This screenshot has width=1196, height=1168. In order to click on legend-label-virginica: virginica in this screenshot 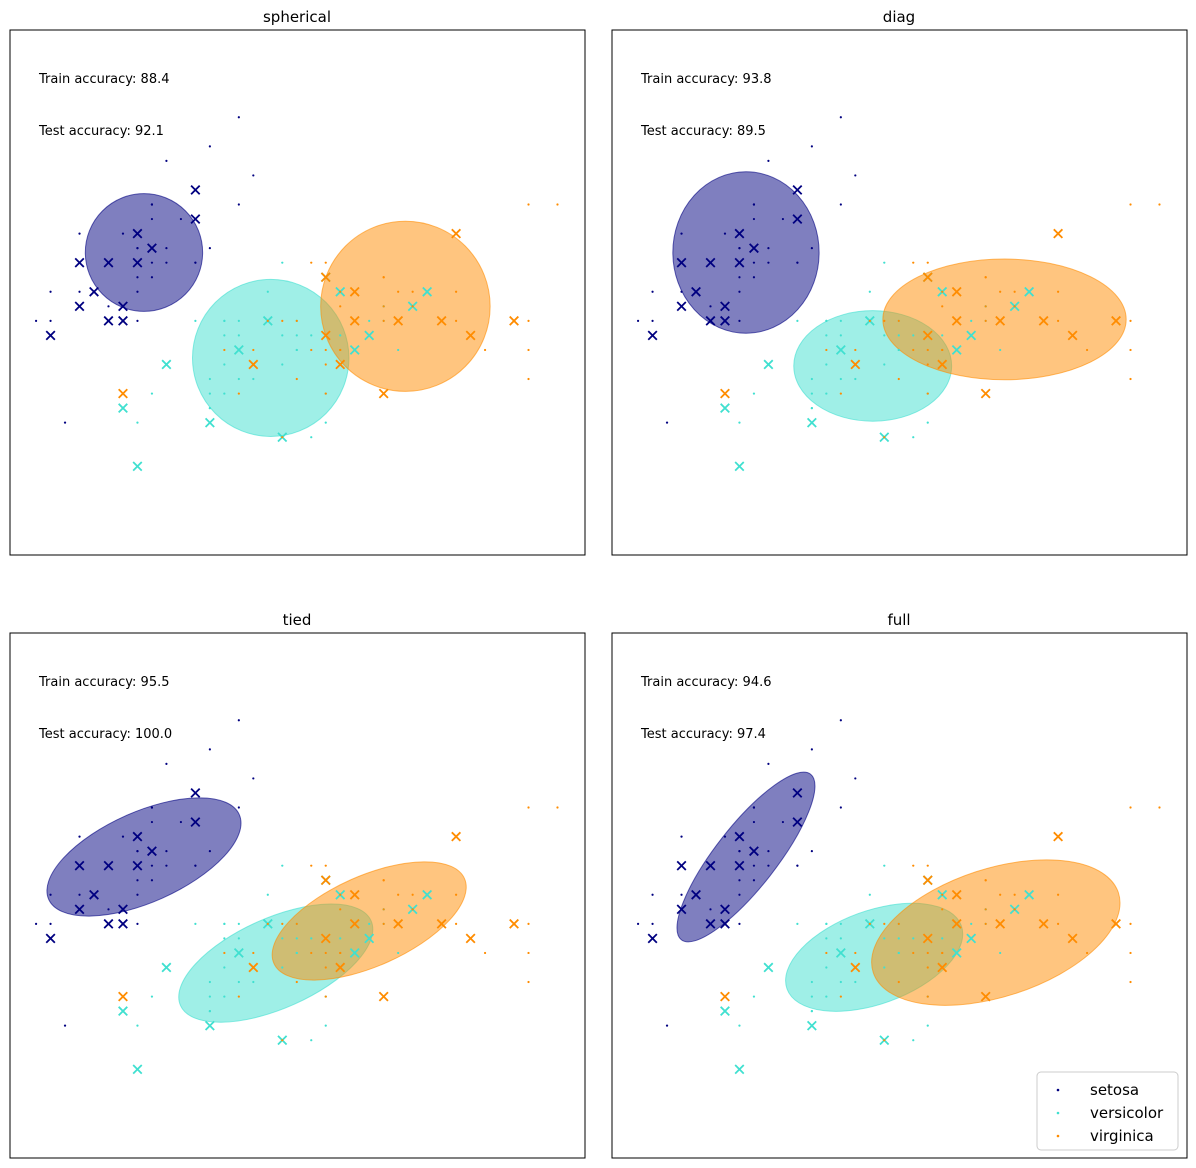, I will do `click(1122, 1136)`.